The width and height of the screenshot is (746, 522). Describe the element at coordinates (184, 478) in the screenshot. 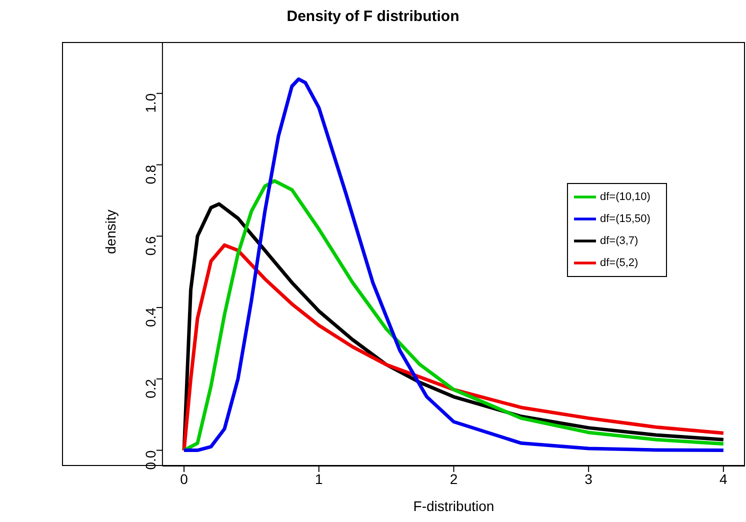

I see `x-tick-label: 0` at that location.